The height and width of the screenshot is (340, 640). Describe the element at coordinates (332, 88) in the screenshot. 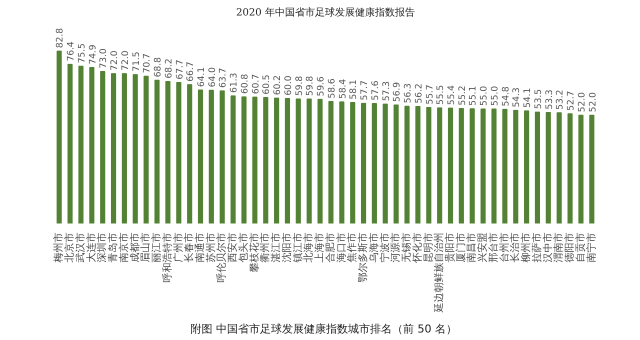

I see `data-label: 58.6` at that location.